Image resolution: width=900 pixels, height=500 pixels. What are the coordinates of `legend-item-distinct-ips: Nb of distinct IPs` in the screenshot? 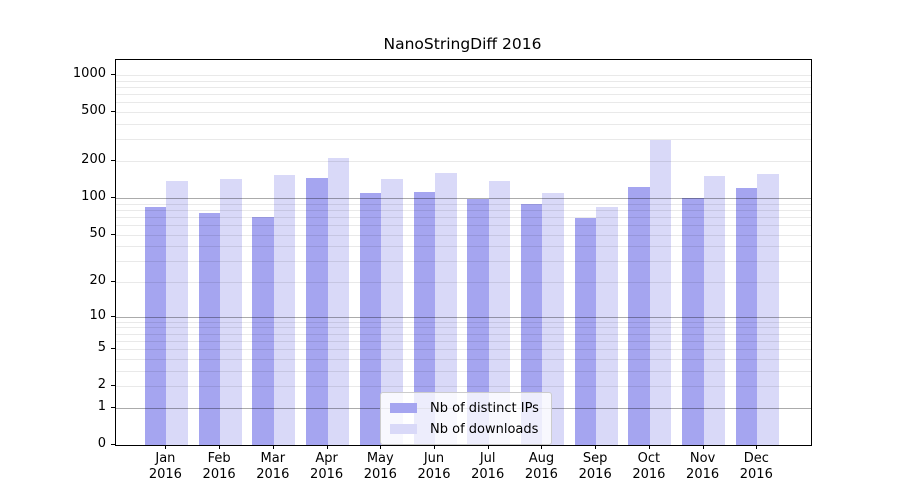 It's located at (464, 408).